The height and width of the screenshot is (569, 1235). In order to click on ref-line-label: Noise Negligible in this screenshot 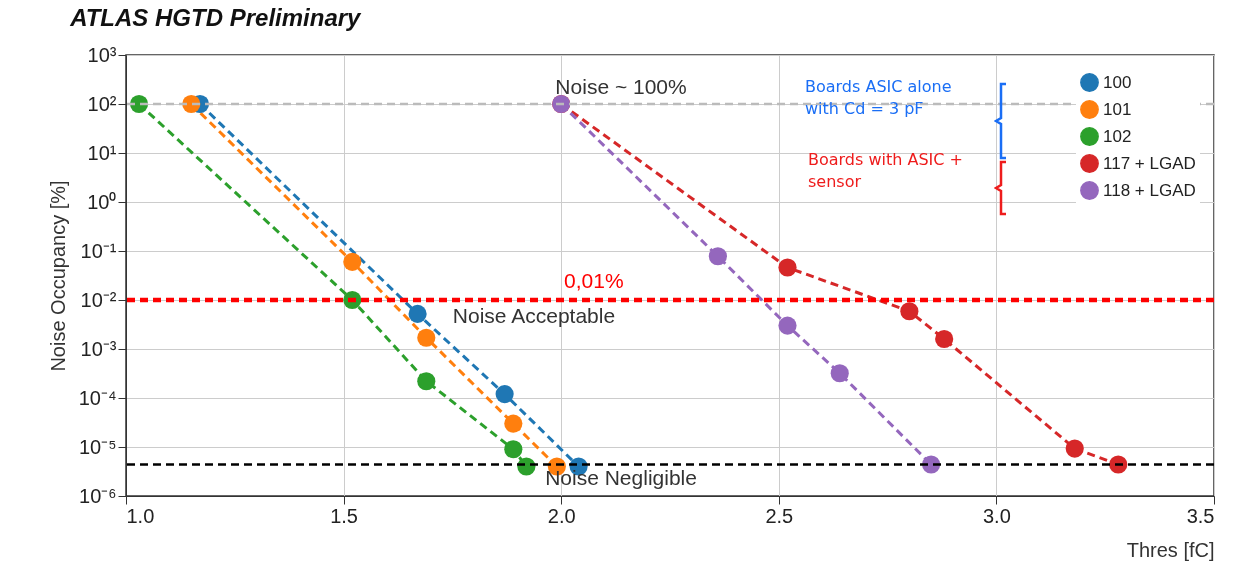, I will do `click(621, 478)`.